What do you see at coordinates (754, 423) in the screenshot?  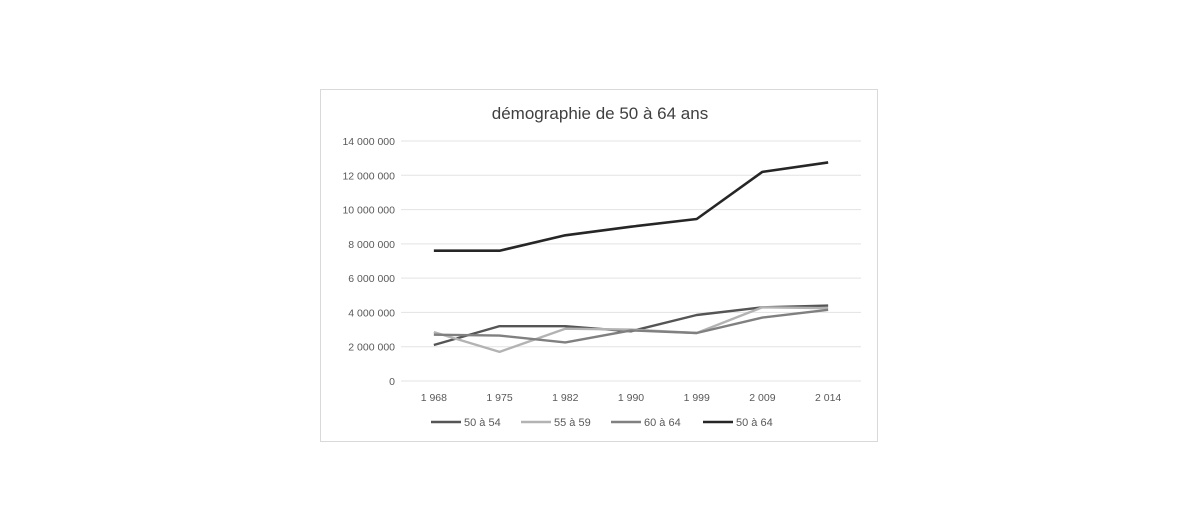 I see `legend-label: 50 à 64` at bounding box center [754, 423].